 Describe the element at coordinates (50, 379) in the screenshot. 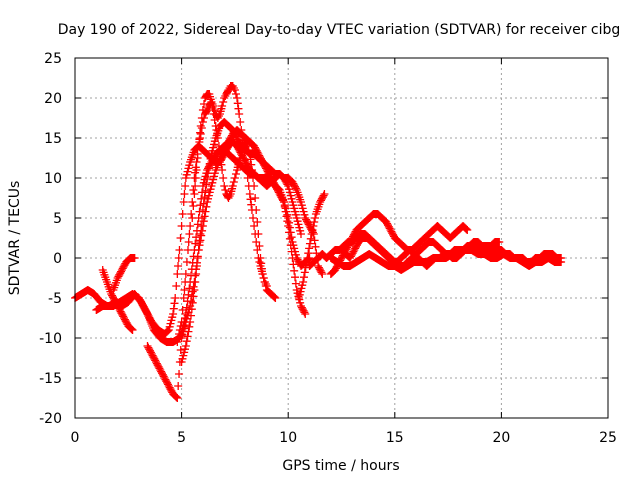

I see `y-tick-label: -15` at that location.